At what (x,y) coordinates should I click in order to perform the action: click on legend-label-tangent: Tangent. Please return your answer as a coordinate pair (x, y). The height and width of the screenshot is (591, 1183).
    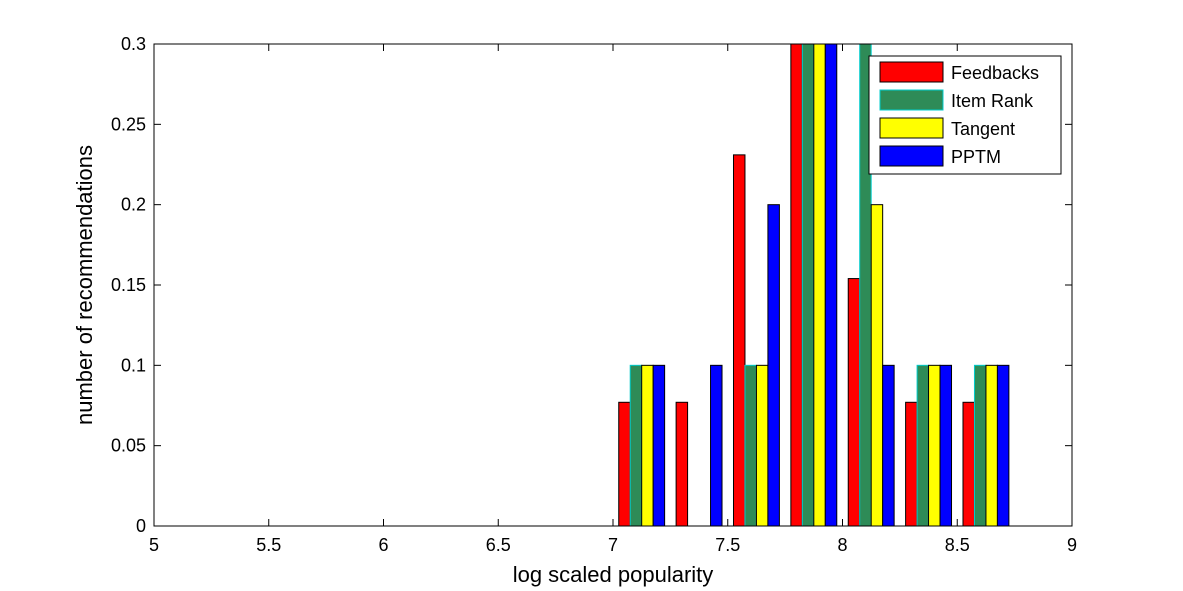
    Looking at the image, I should click on (983, 129).